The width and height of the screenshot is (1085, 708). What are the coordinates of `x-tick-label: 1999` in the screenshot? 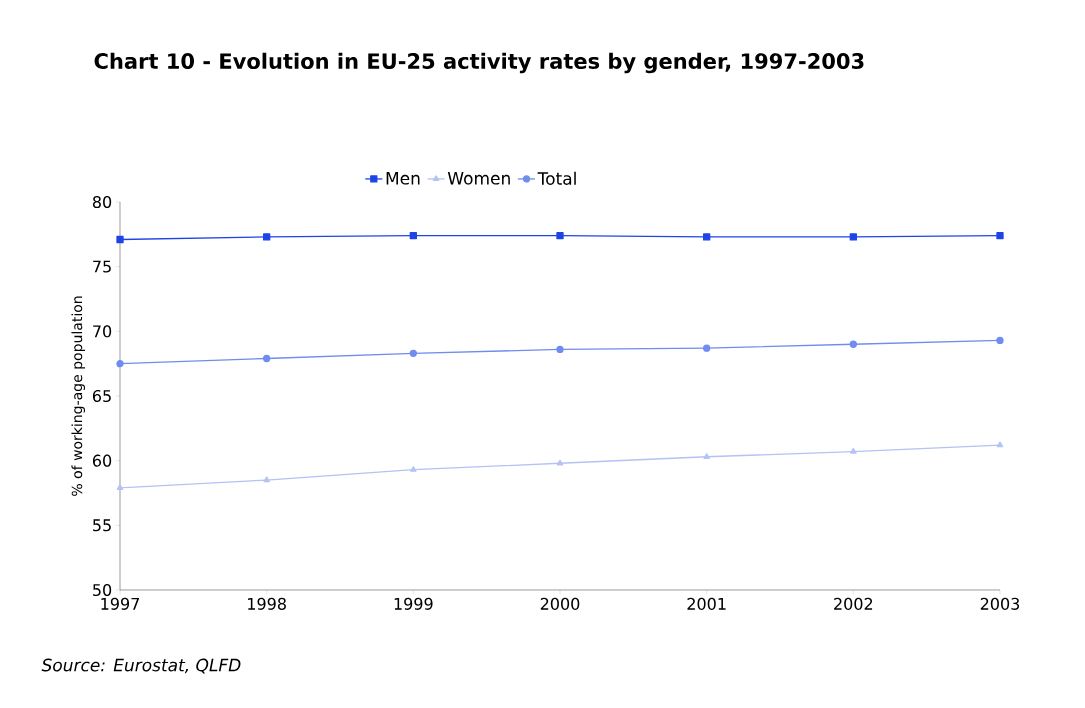 It's located at (413, 603).